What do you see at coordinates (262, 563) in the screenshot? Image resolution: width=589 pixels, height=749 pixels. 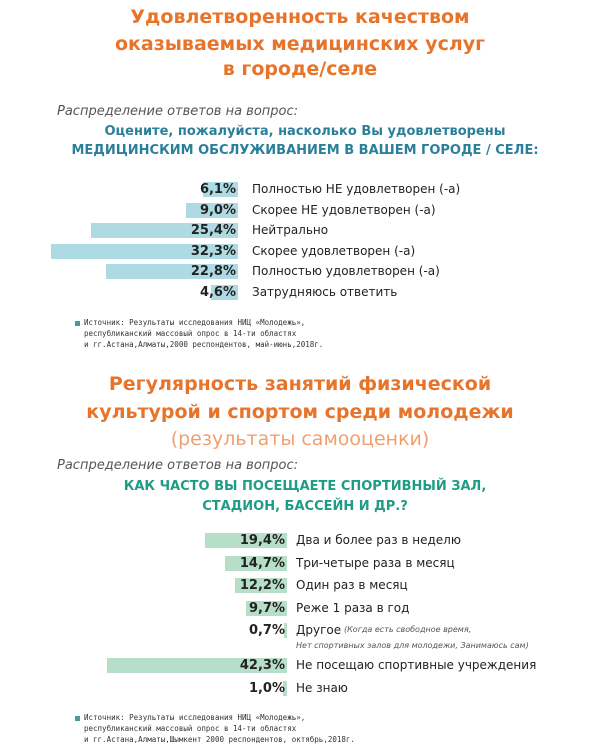 I see `value-label: 14,7%` at bounding box center [262, 563].